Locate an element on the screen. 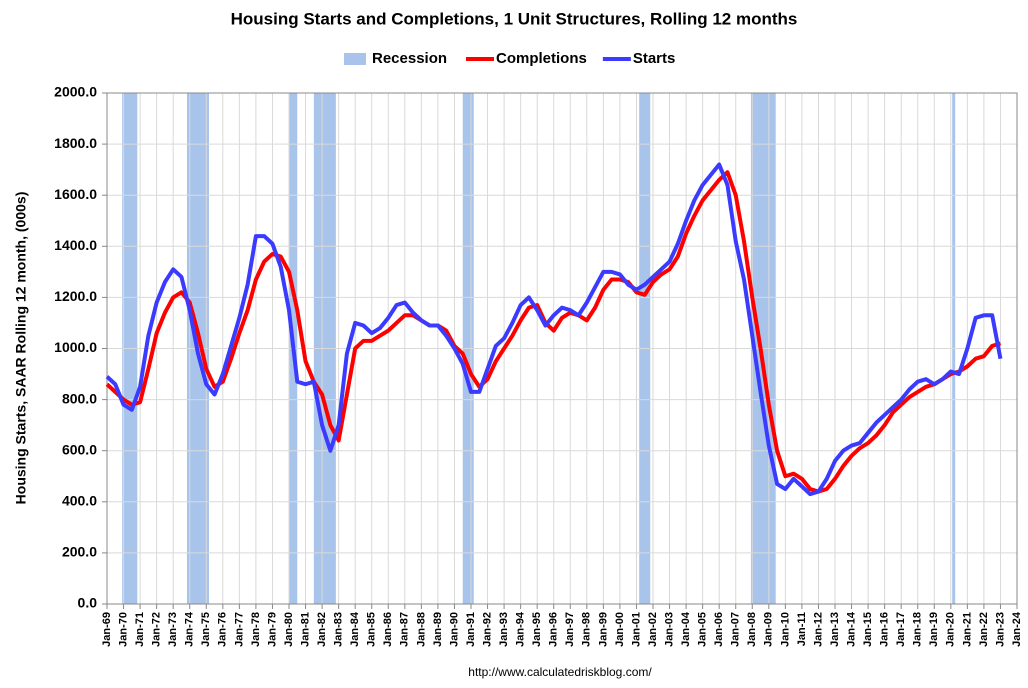 Image resolution: width=1028 pixels, height=688 pixels. y-tick-label: 800.0 is located at coordinates (79, 398).